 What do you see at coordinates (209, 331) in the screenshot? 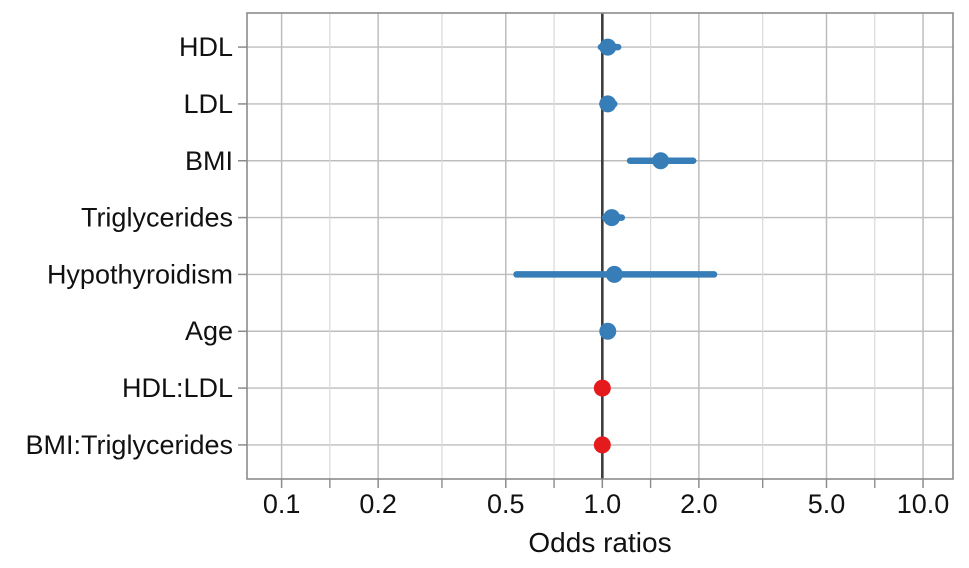
I see `y-axis-label-age: Age` at bounding box center [209, 331].